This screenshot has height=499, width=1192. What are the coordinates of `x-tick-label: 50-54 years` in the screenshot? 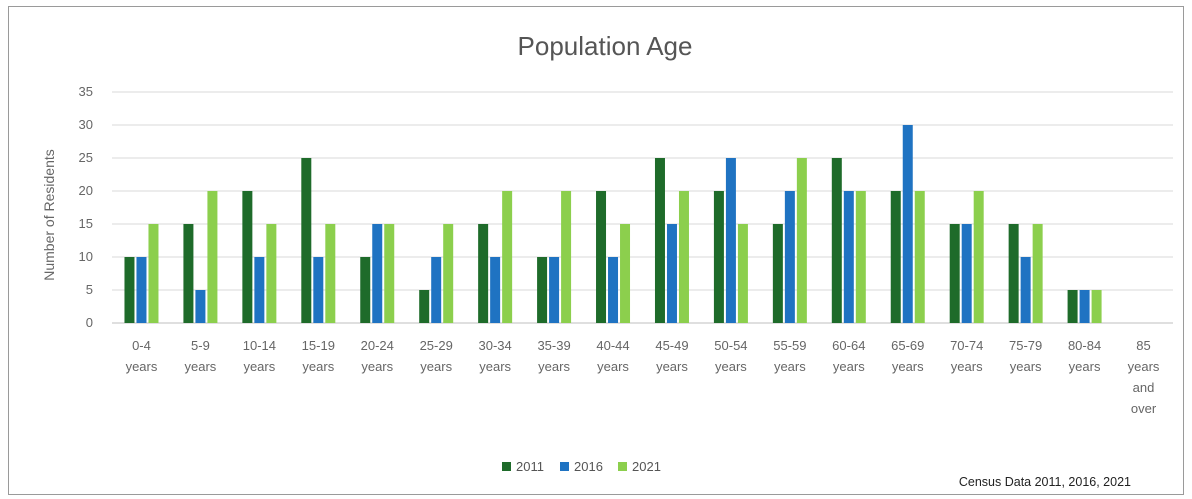 It's located at (730, 356).